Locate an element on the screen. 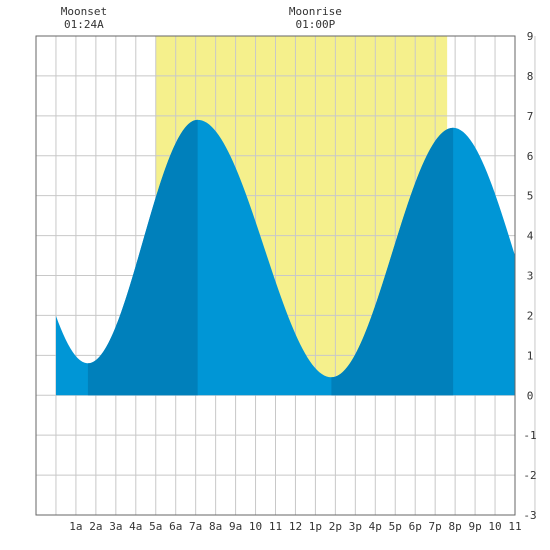  x-tick-label: 4a is located at coordinates (135, 526).